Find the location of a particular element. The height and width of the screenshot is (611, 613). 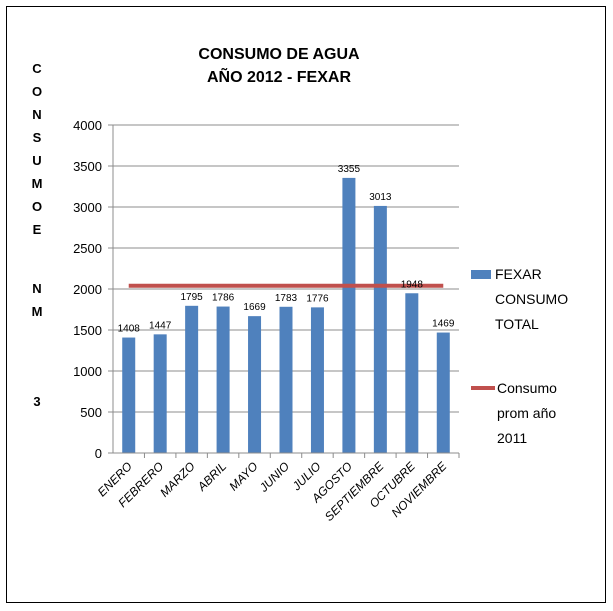

legend-label-bar: CONSUMO is located at coordinates (531, 299).